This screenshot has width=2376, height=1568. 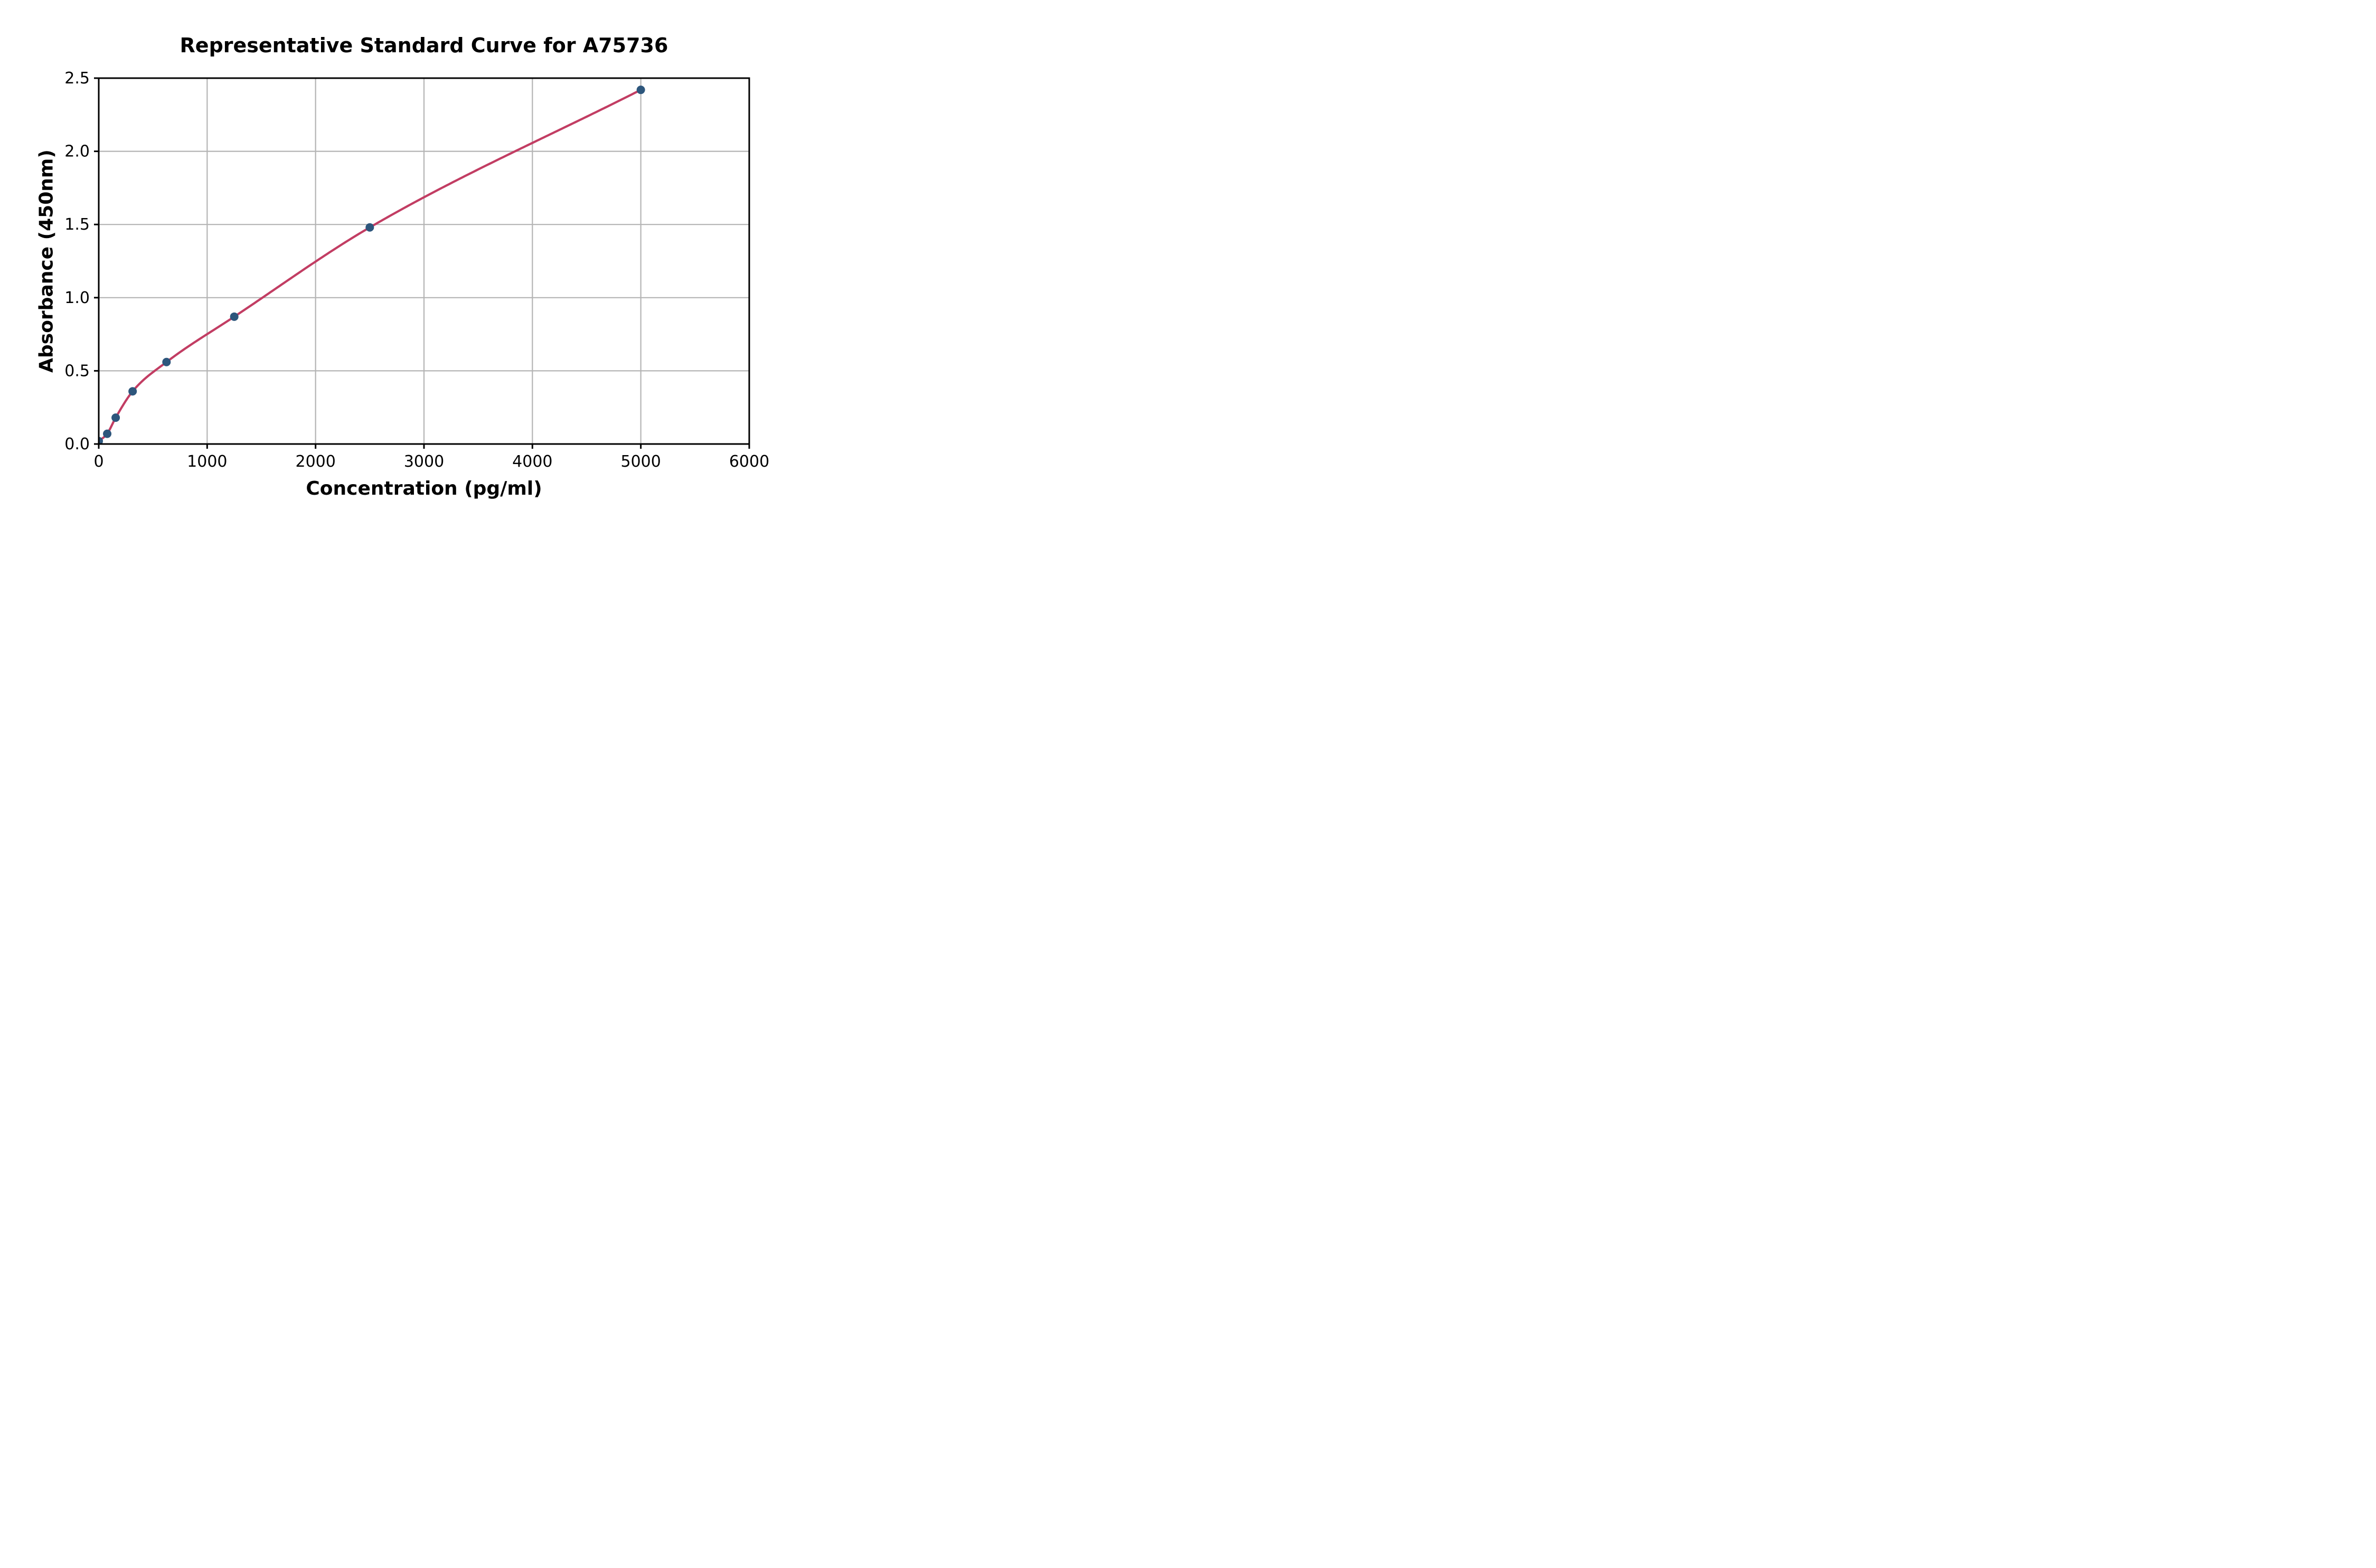 I want to click on data-layer, so click(x=372, y=265).